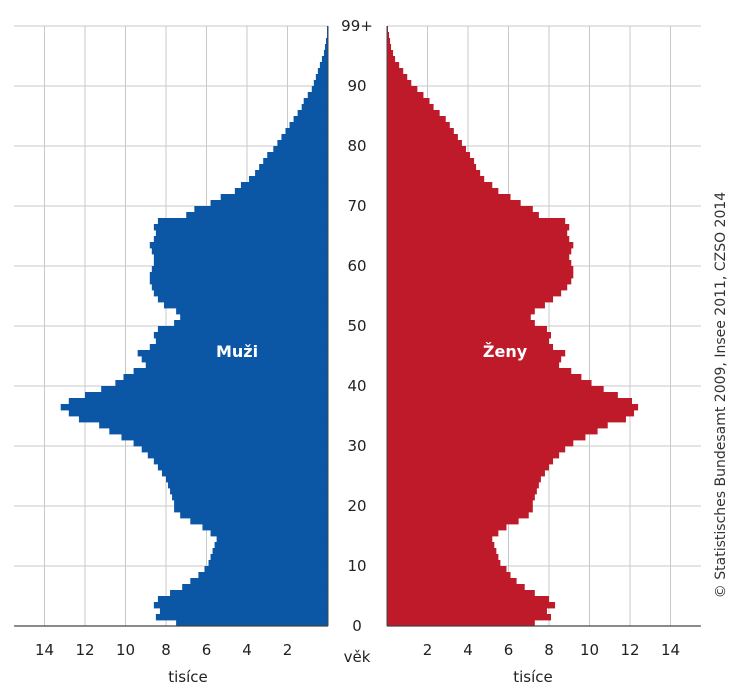  I want to click on right-x-axis-label: tisíce, so click(533, 677).